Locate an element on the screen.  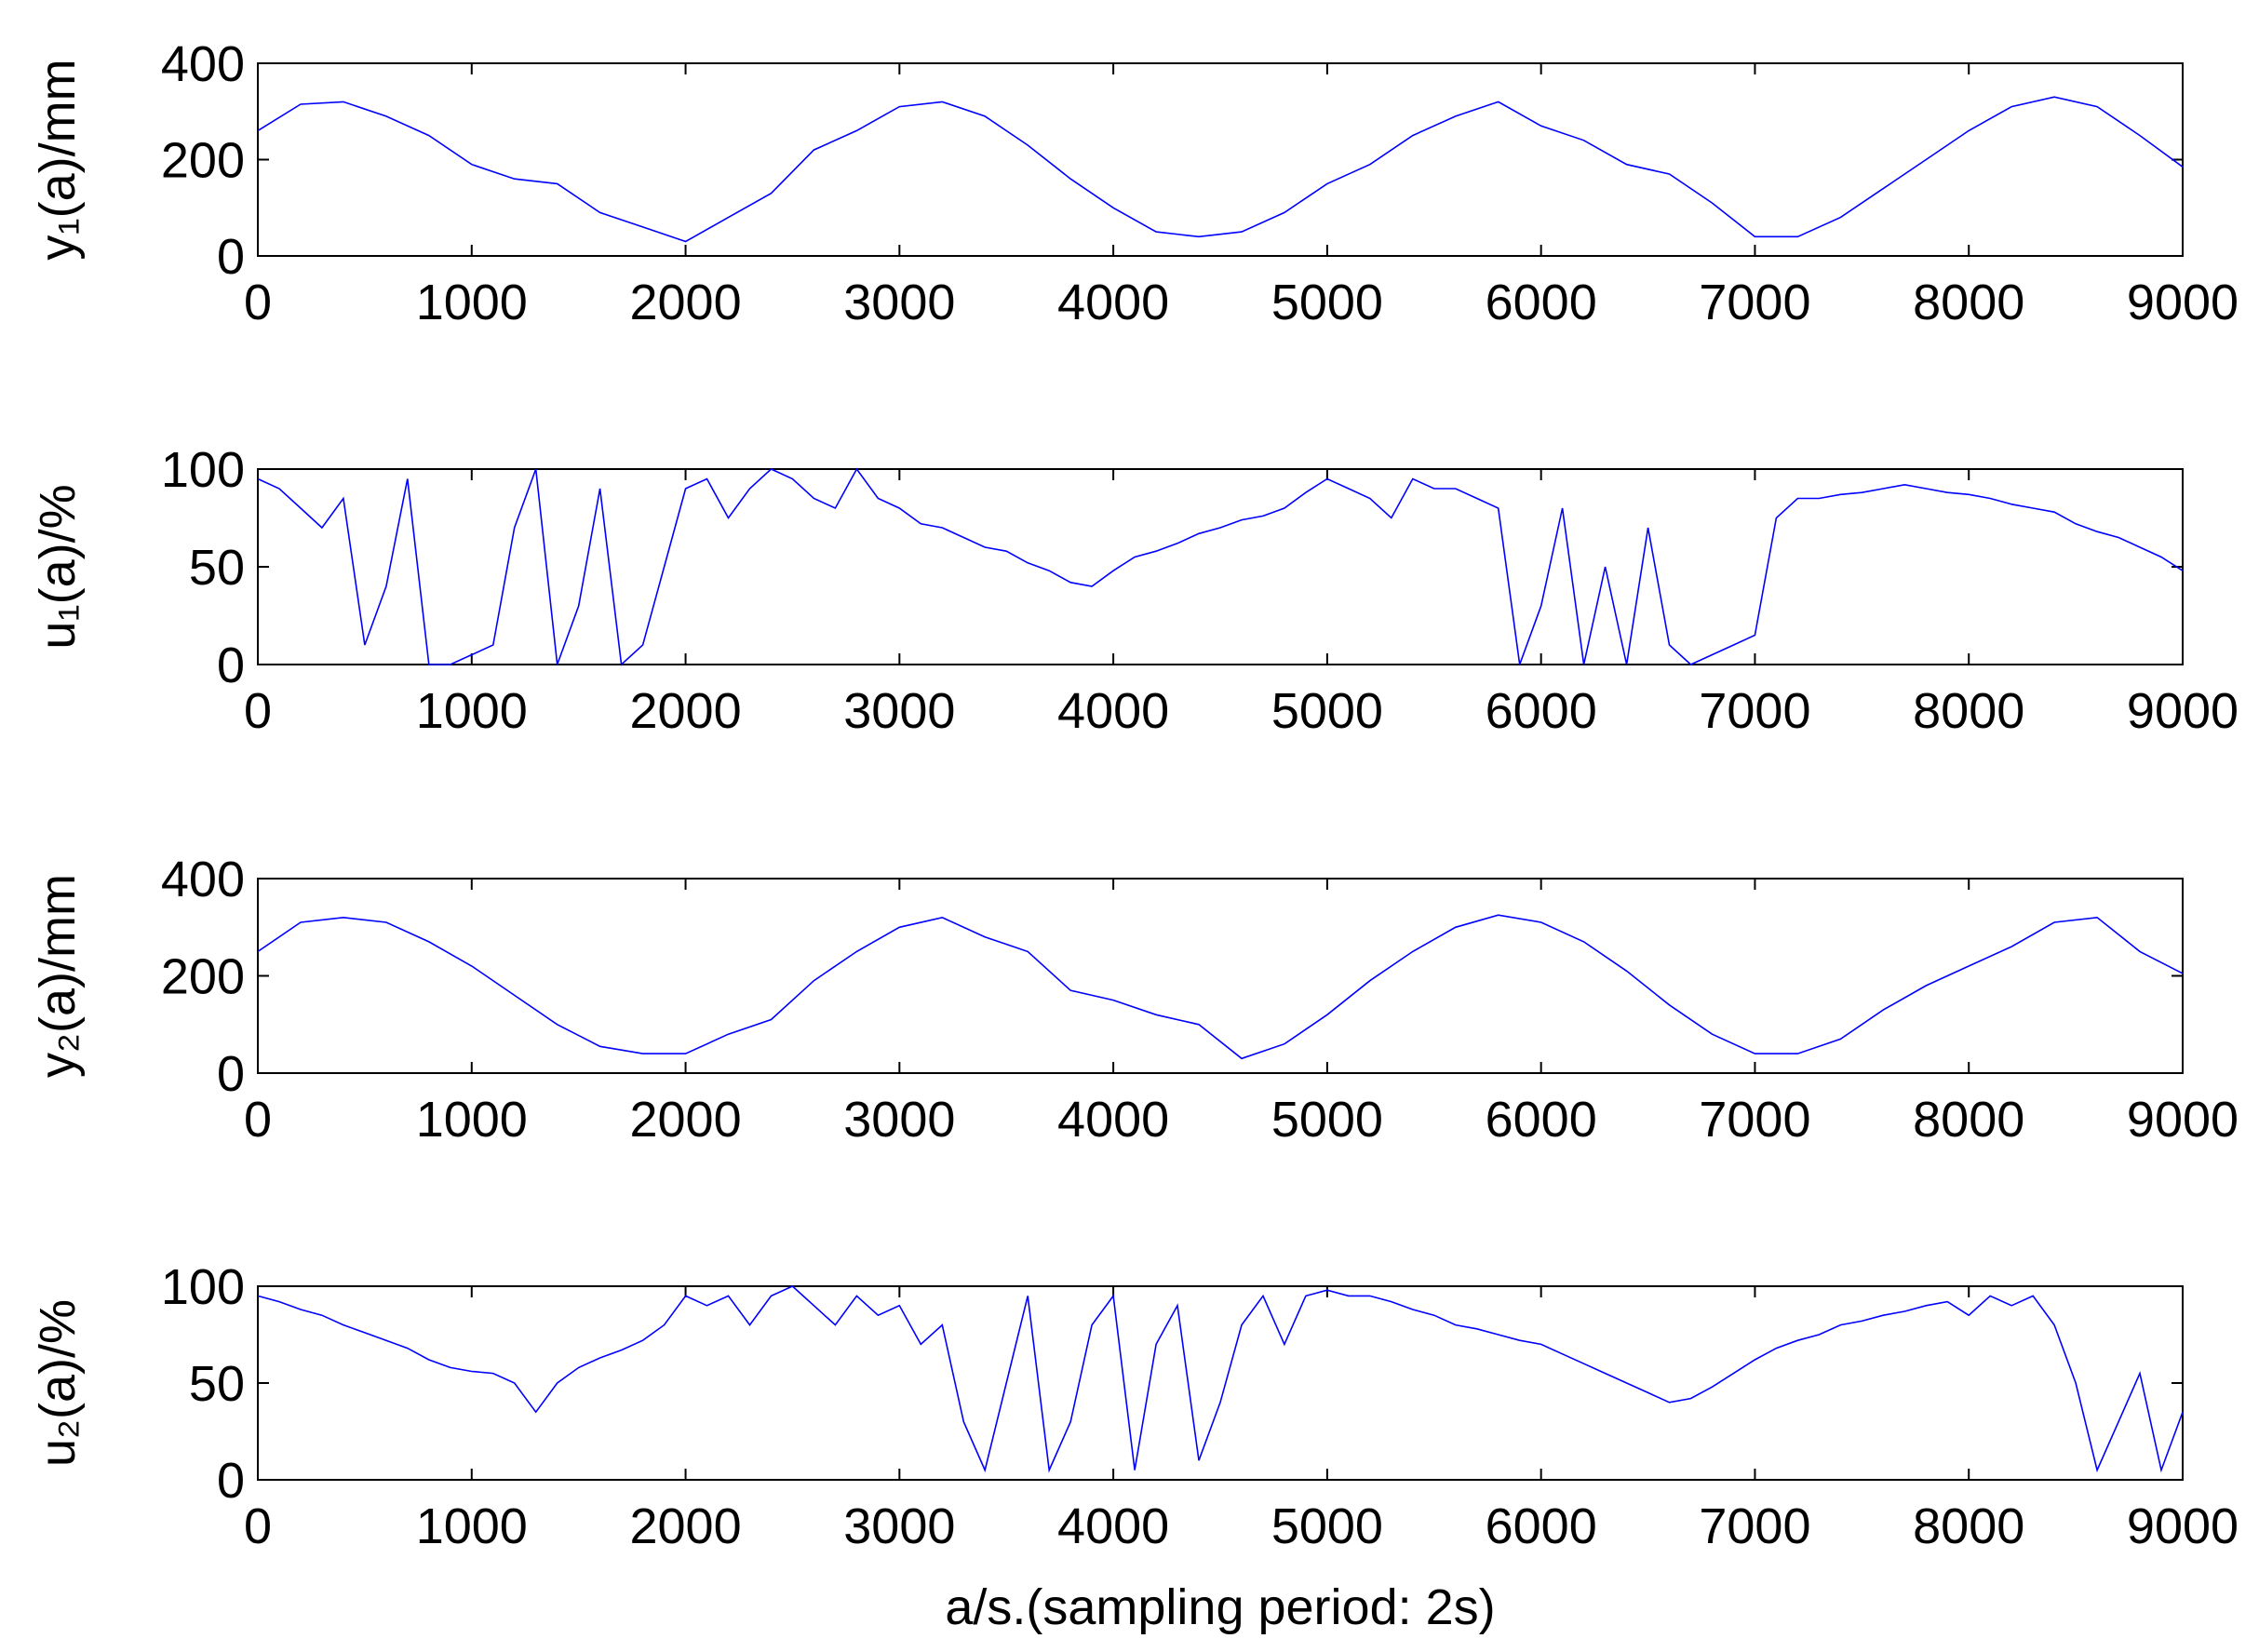
x-axis-label: a/s.(sampling period: 2s) is located at coordinates (1220, 1607).